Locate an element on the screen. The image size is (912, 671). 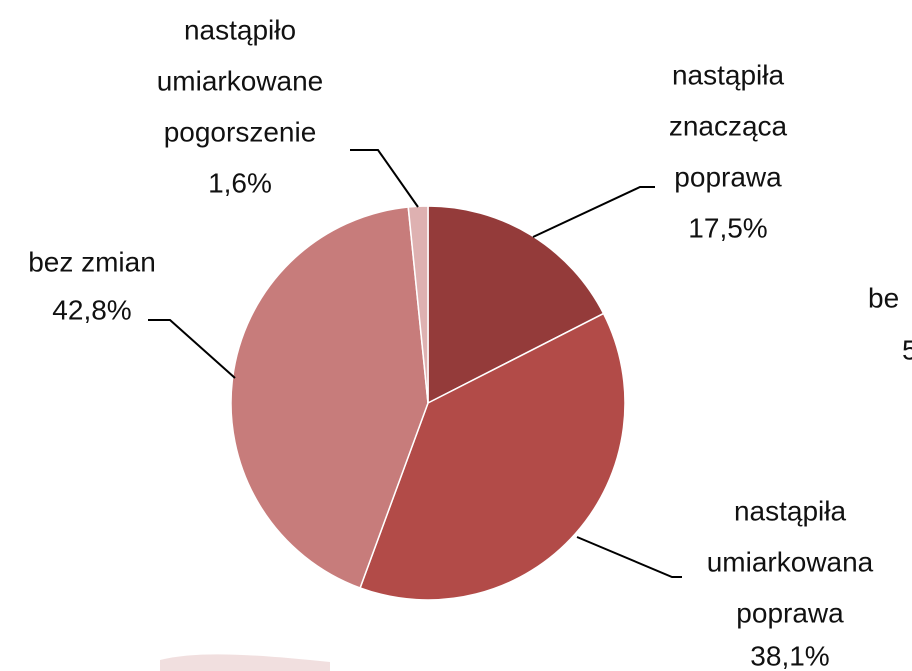
slice-label: bez zmian is located at coordinates (92, 261).